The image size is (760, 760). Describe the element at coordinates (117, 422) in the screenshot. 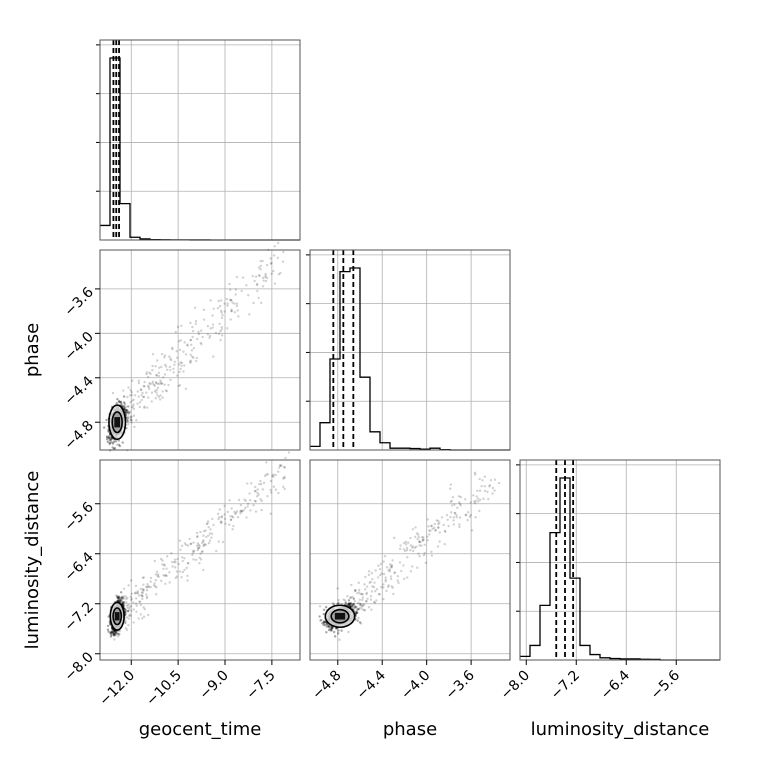

I see `scatter-0-density-peak` at that location.